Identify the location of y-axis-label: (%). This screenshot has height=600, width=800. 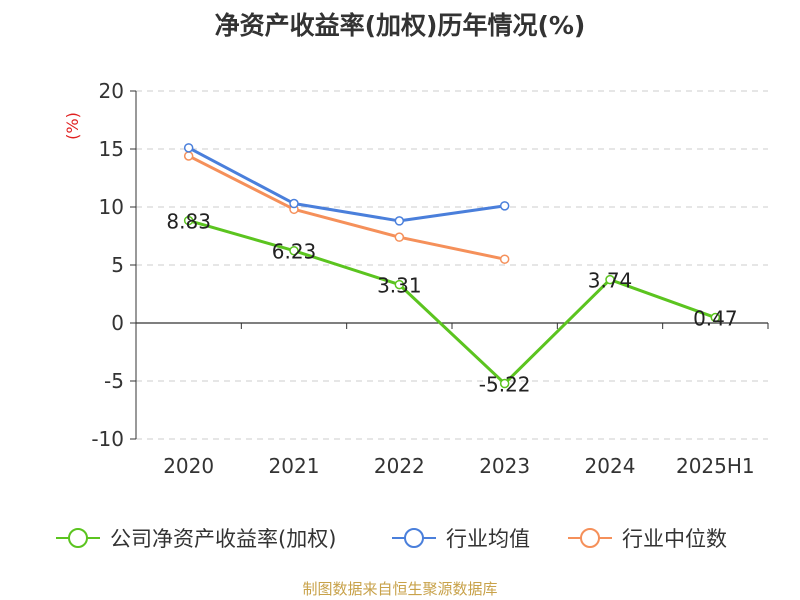
(72, 126).